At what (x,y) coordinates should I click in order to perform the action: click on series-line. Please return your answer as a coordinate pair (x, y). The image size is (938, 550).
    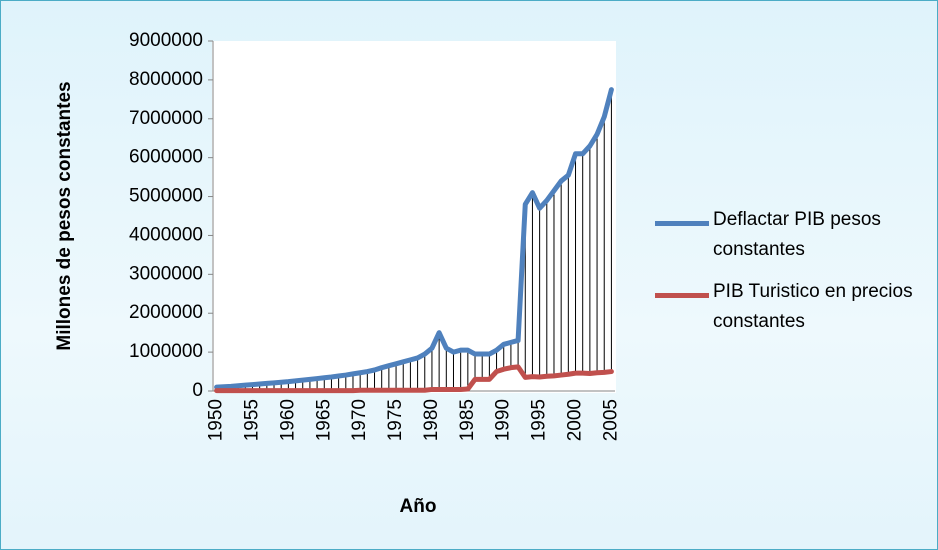
    Looking at the image, I should click on (414, 379).